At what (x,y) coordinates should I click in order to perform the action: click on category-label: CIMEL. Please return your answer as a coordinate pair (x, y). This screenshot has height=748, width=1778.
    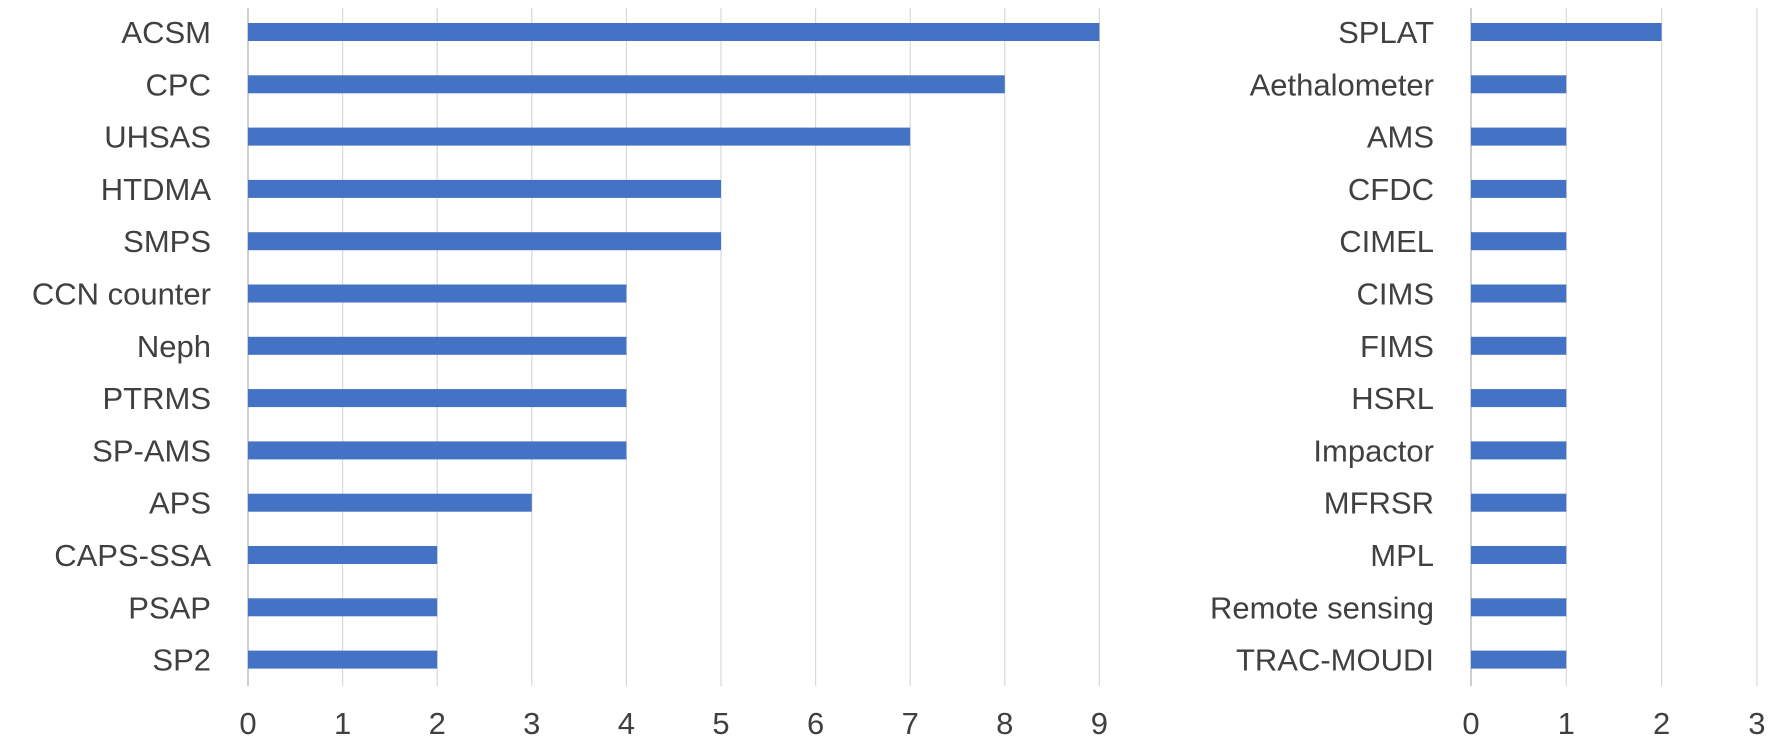
    Looking at the image, I should click on (1386, 241).